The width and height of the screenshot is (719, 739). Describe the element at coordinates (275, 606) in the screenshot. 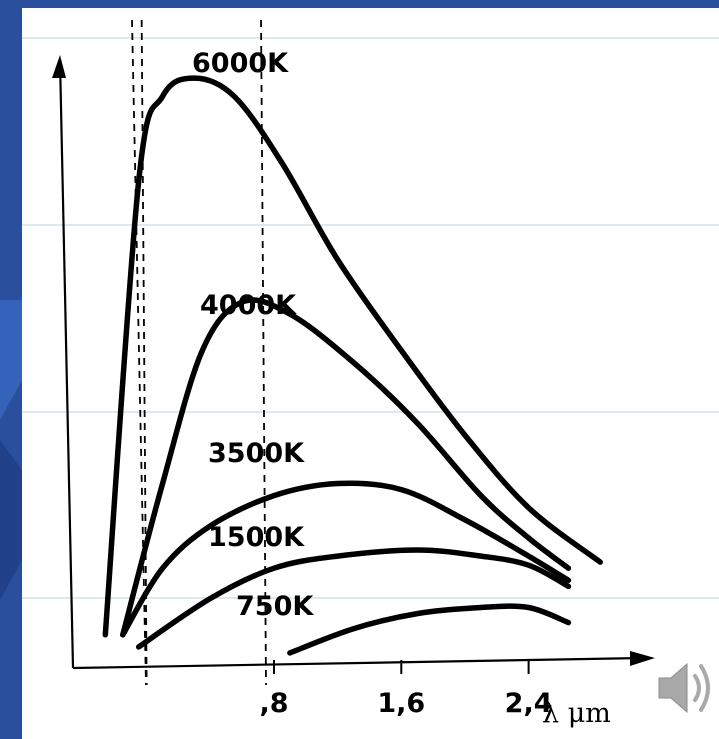

I see `curve-label-750k: 750K` at that location.